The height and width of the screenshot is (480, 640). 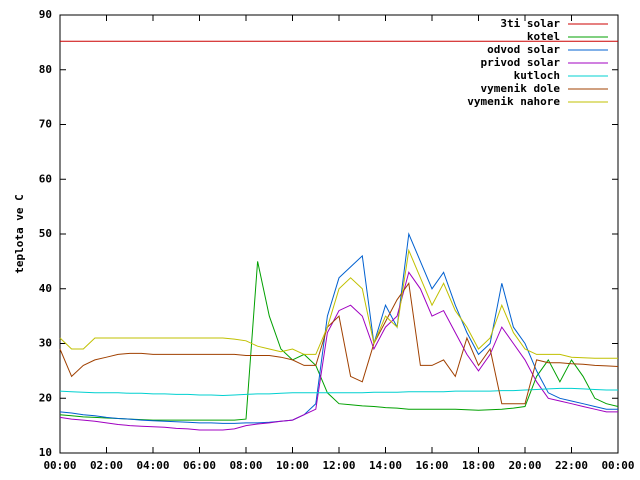 I want to click on x-tick-label: 16:00, so click(x=431, y=465).